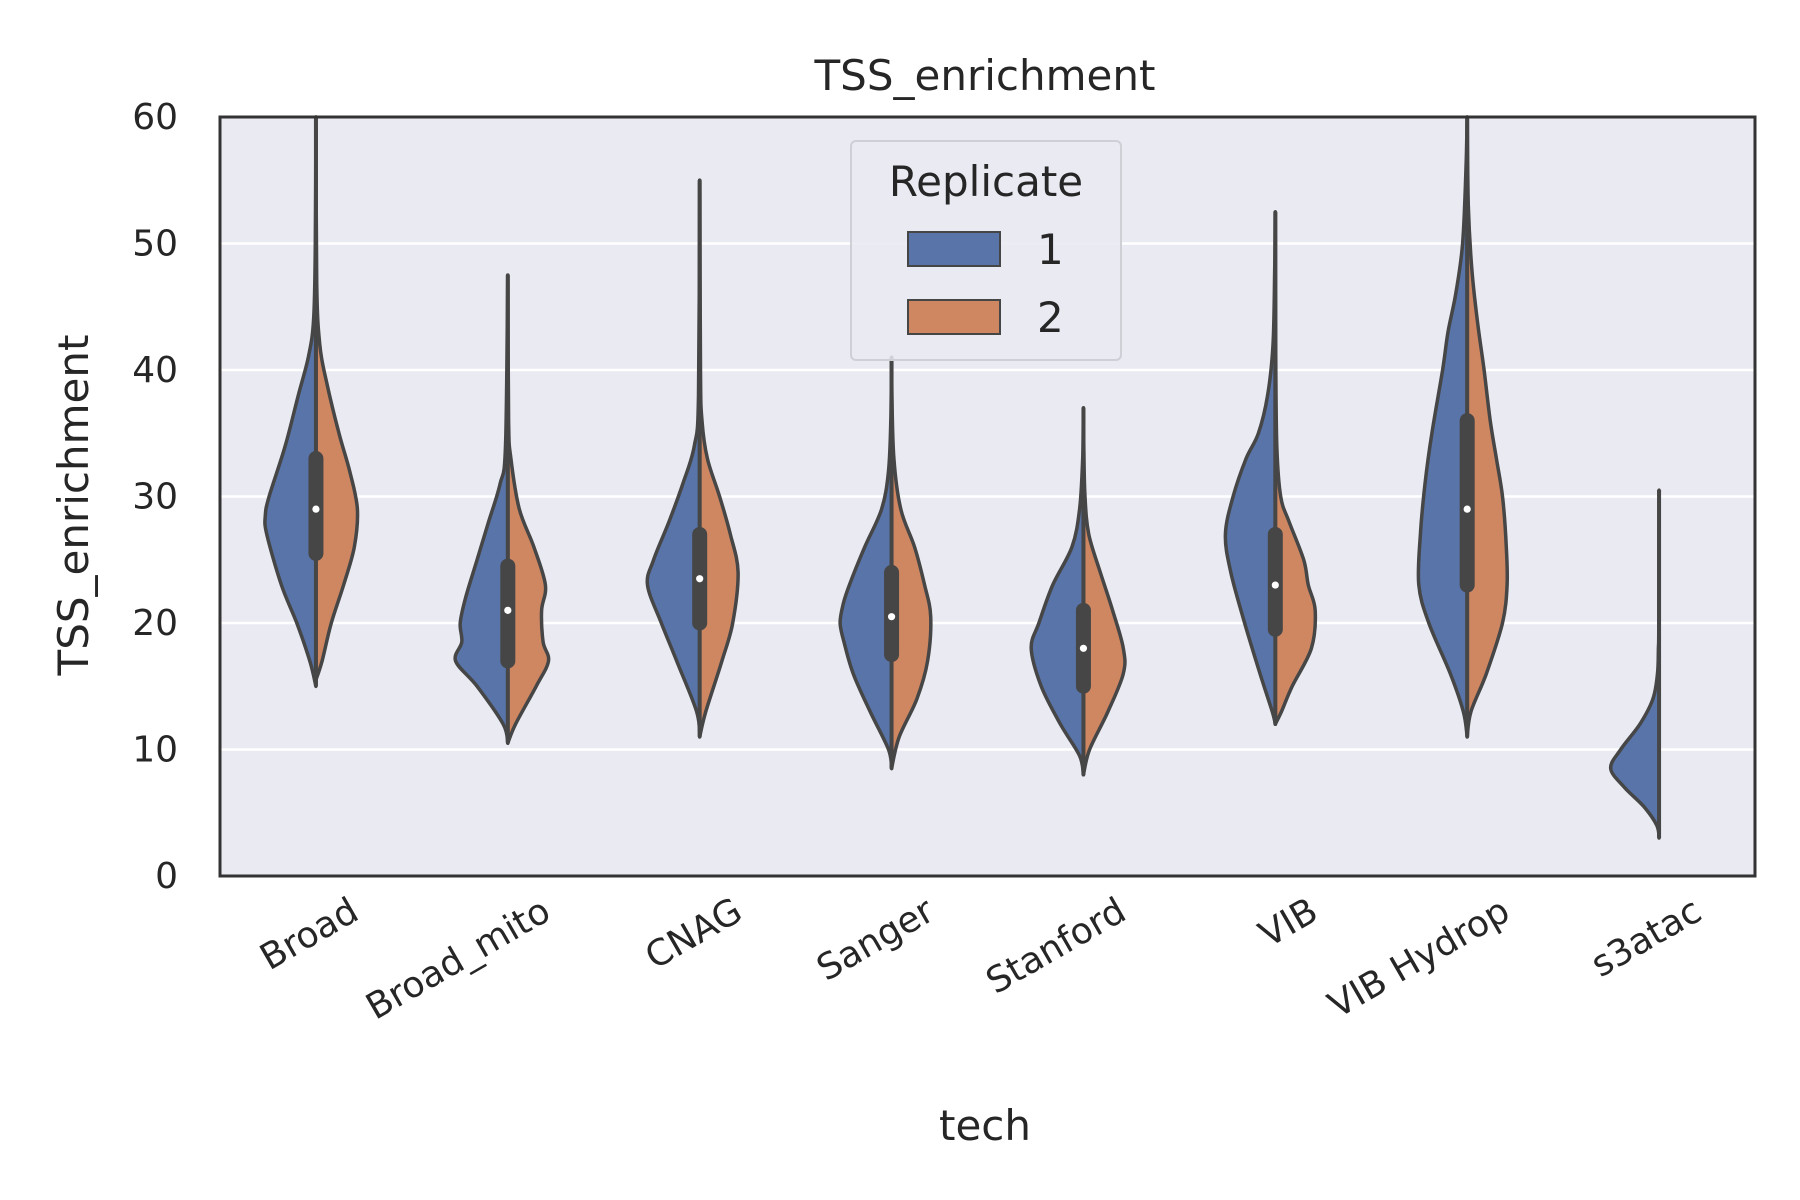 This screenshot has height=1200, width=1800. Describe the element at coordinates (1646, 937) in the screenshot. I see `x-tick-label: s3atac` at that location.